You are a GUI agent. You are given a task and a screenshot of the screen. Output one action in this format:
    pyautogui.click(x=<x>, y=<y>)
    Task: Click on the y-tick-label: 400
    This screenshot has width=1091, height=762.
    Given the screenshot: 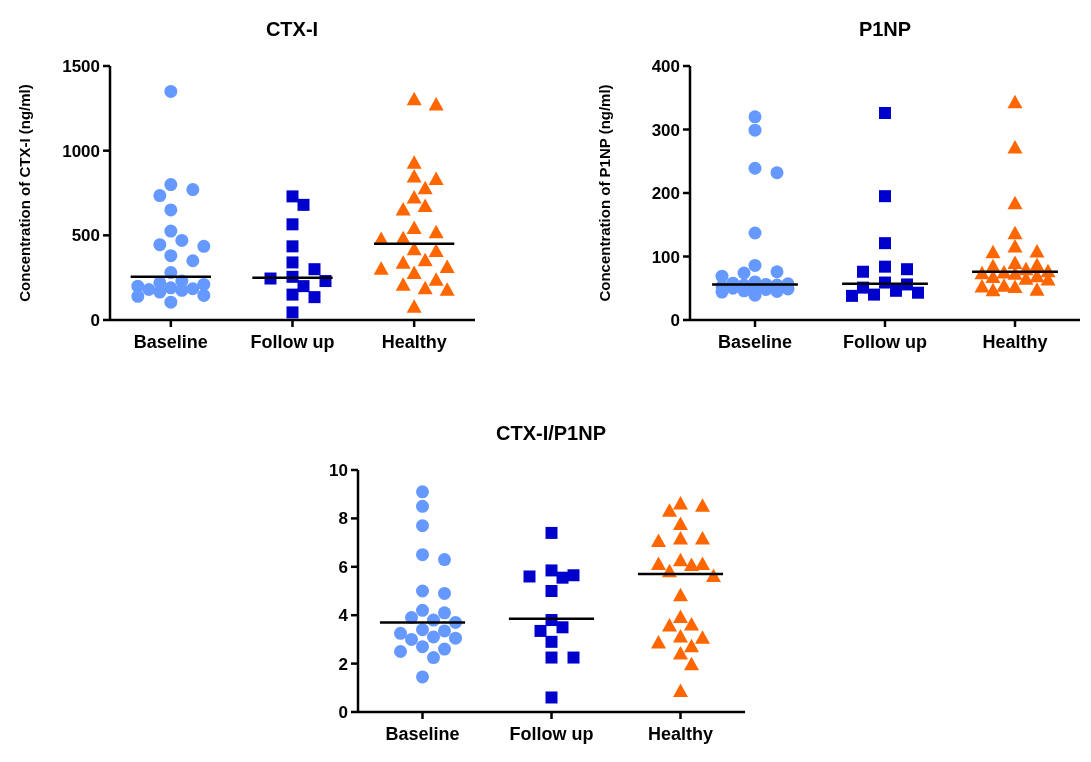 What is the action you would take?
    pyautogui.click(x=665, y=66)
    